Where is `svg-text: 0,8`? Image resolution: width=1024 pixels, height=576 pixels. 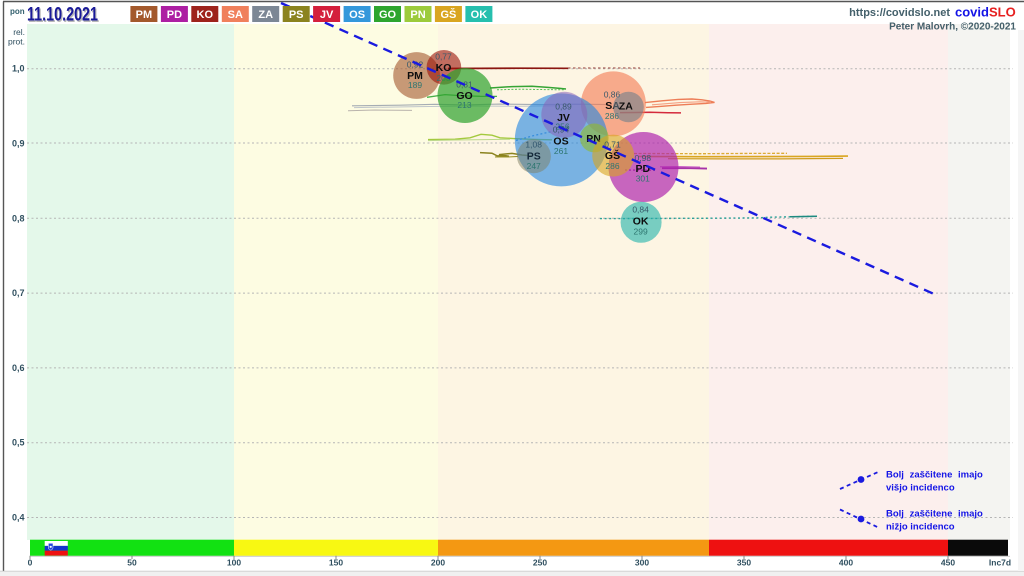 svg-text: 0,8 is located at coordinates (18, 218).